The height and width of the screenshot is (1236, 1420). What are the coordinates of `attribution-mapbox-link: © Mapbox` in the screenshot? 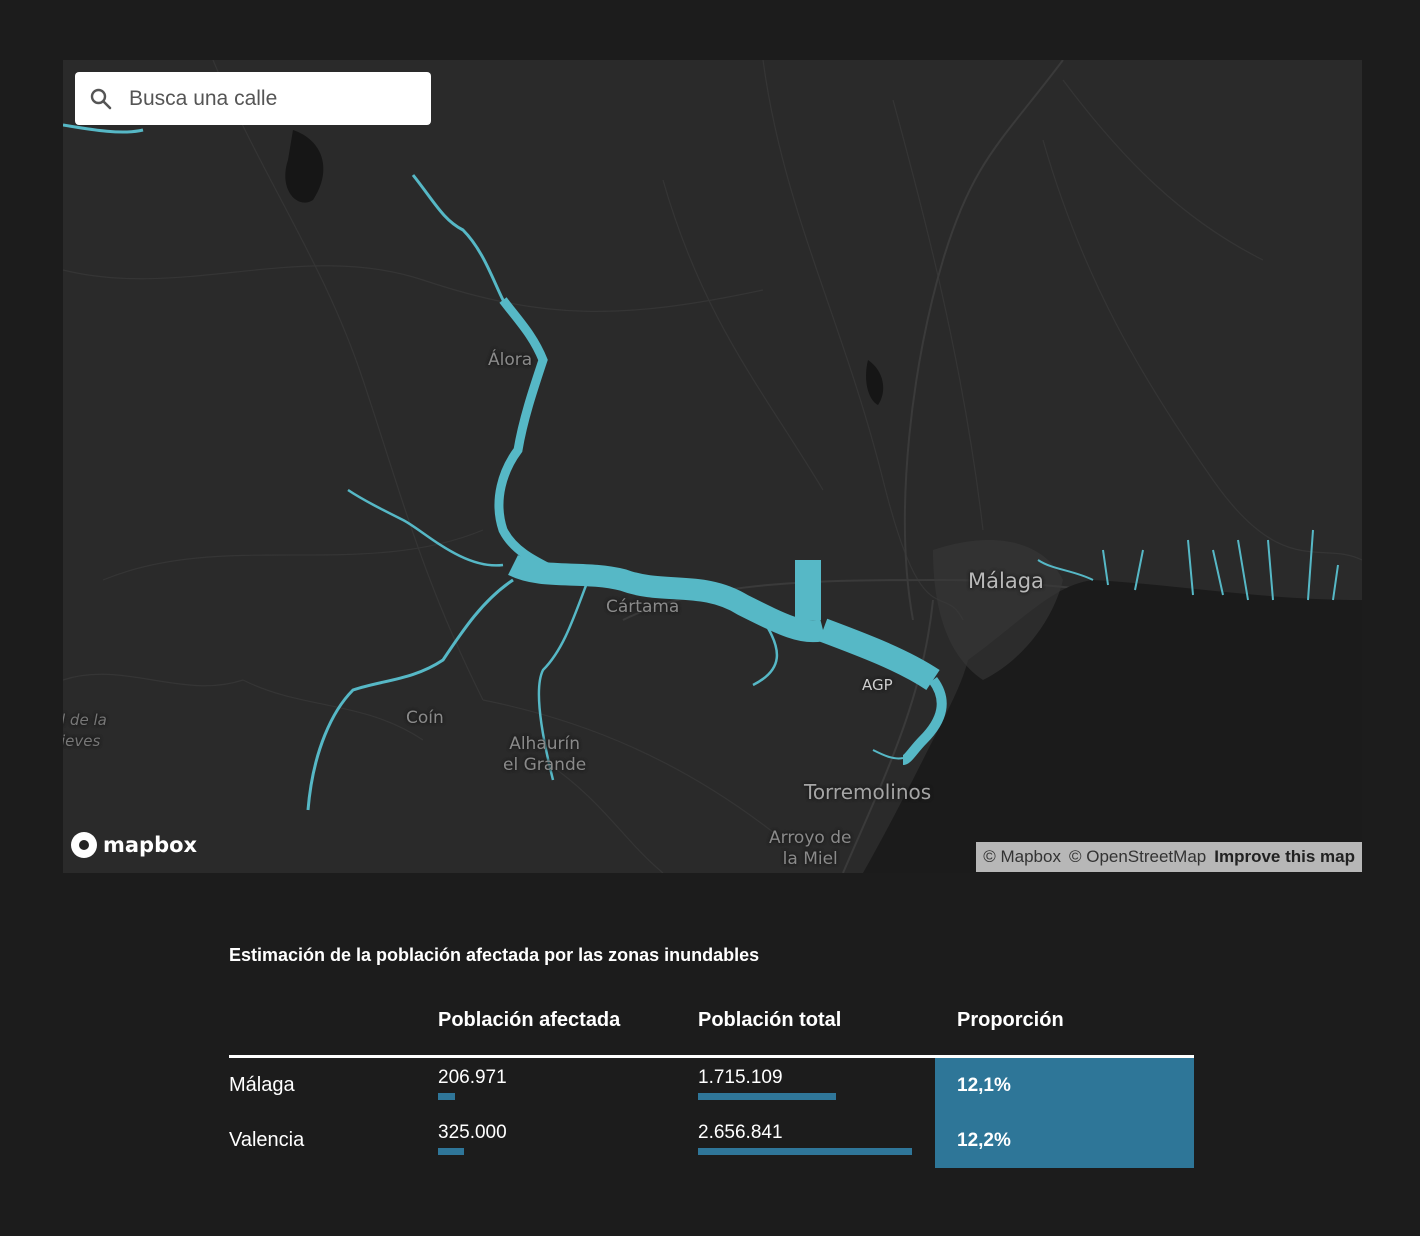 It's located at (1022, 856).